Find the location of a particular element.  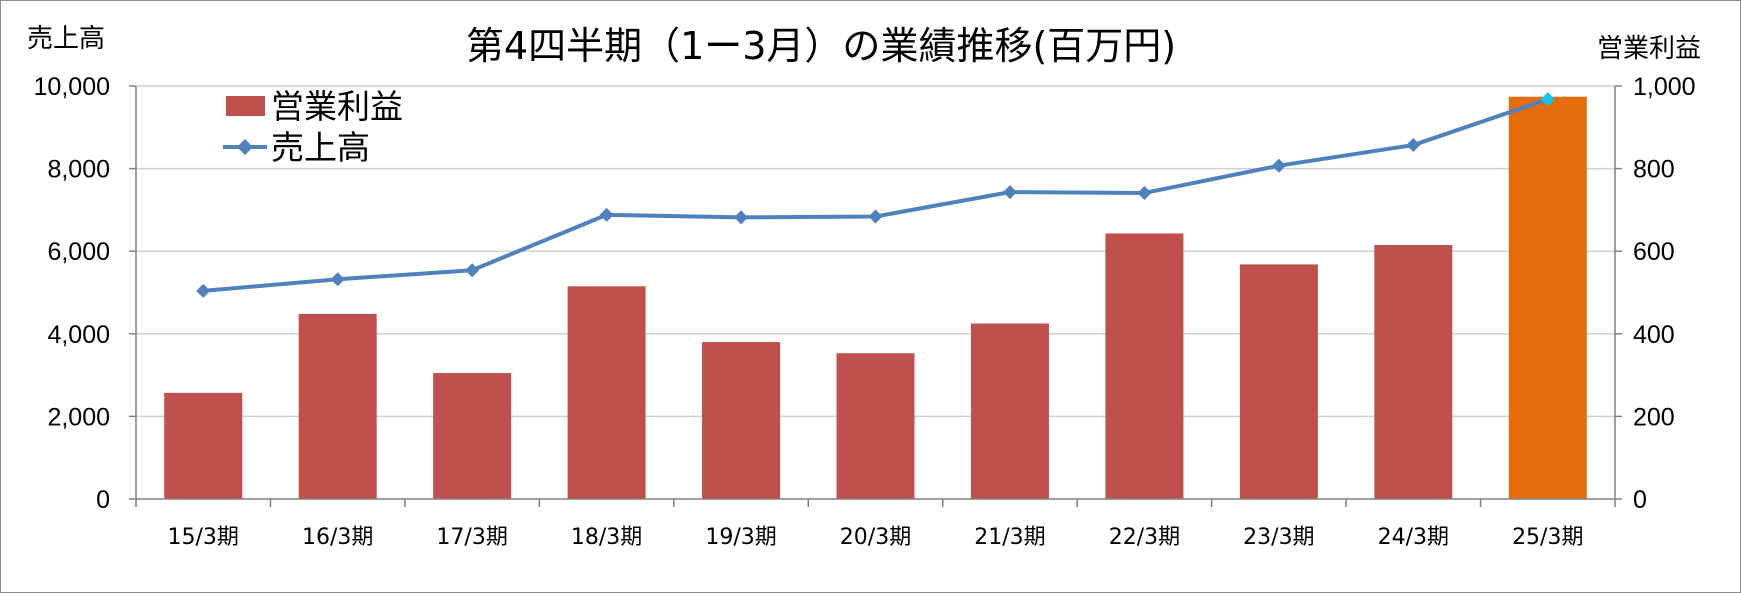

bar-operating-profit-19/3期 is located at coordinates (741, 420).